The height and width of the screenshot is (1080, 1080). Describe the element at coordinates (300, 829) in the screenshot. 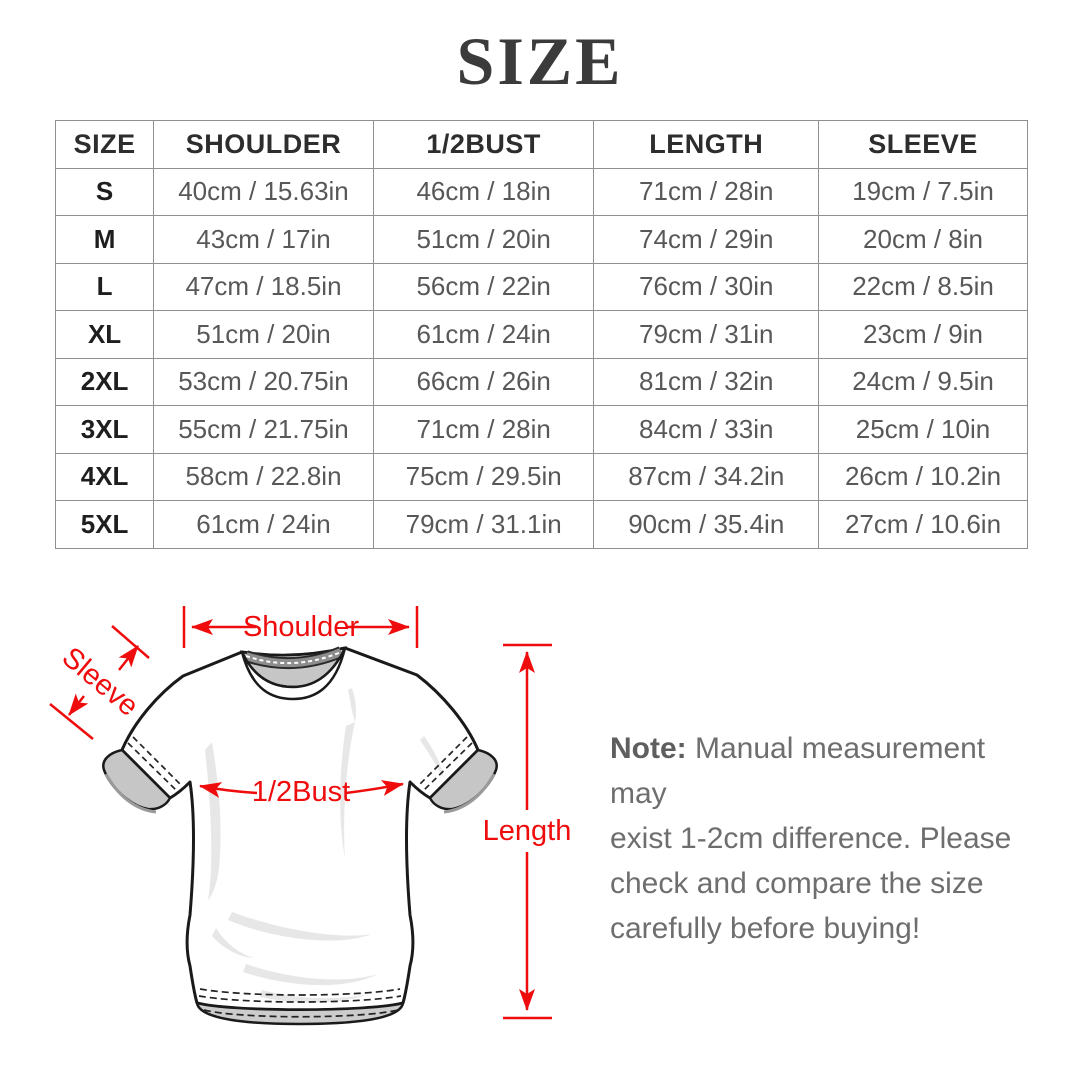

I see `tshirt-body` at that location.